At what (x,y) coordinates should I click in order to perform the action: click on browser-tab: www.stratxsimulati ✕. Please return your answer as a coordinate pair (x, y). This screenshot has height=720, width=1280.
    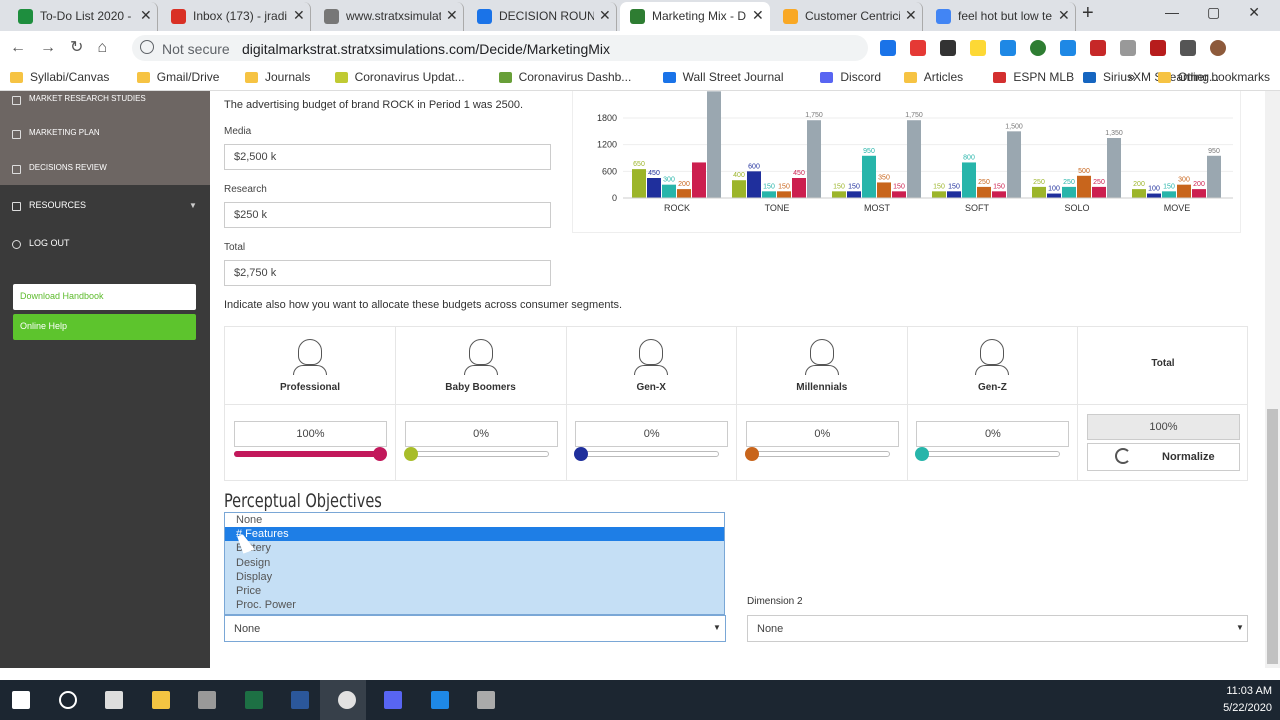
    Looking at the image, I should click on (389, 16).